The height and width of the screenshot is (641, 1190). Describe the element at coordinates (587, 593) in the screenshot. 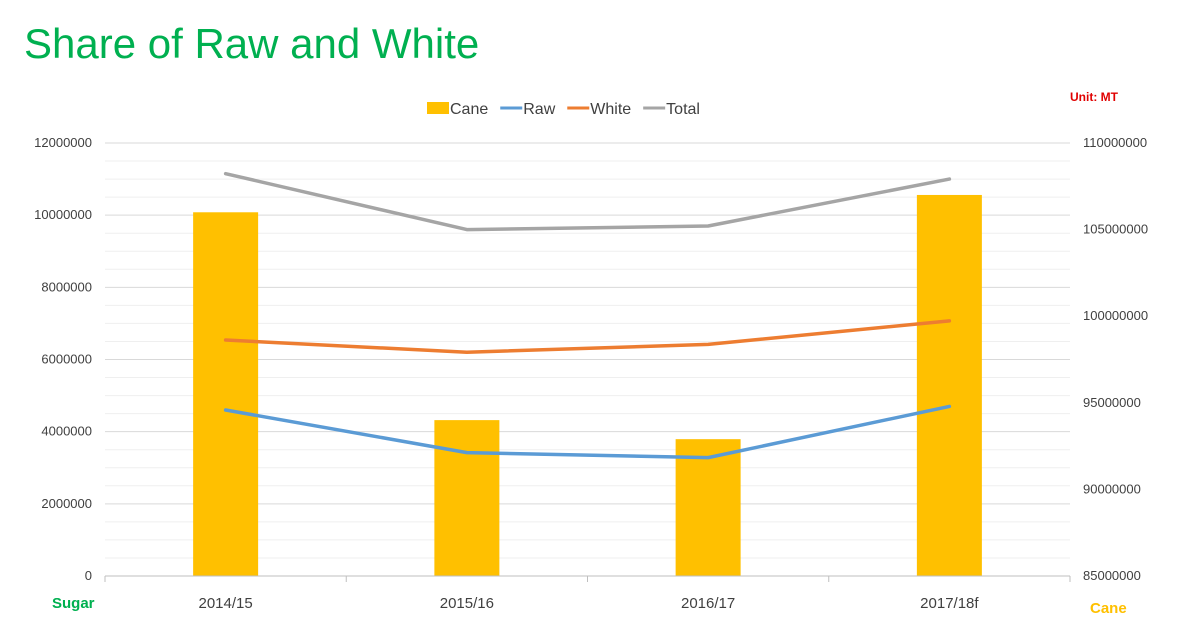

I see `x-axis: 2014/15 2015/16 2016/17 2017/18f` at that location.